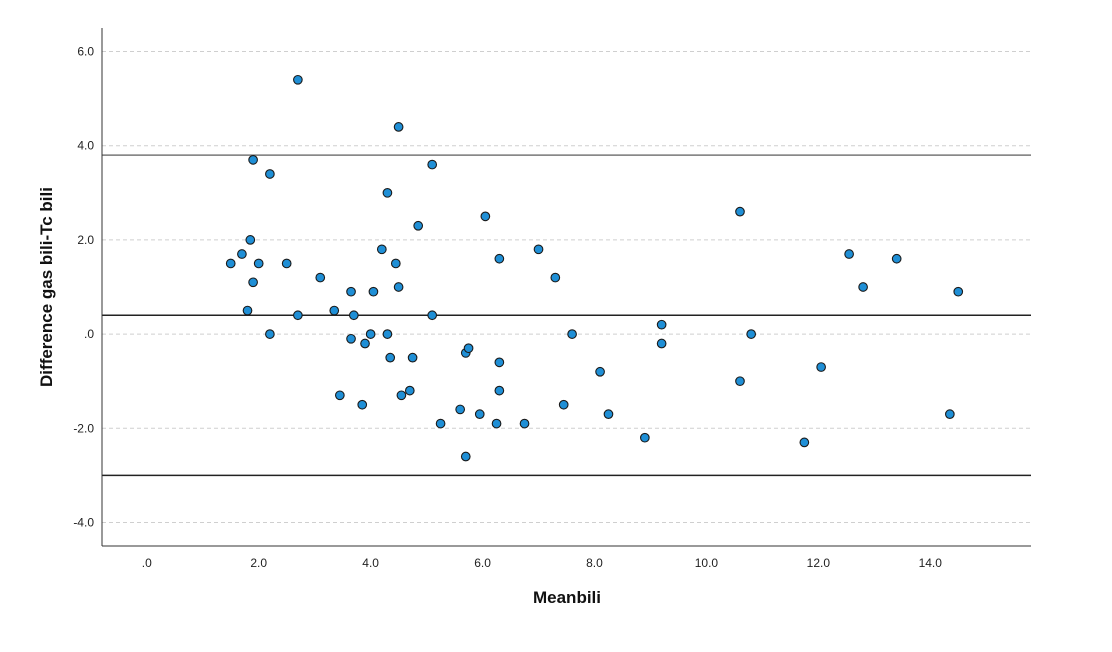  I want to click on y-tick-label: .0, so click(89, 334).